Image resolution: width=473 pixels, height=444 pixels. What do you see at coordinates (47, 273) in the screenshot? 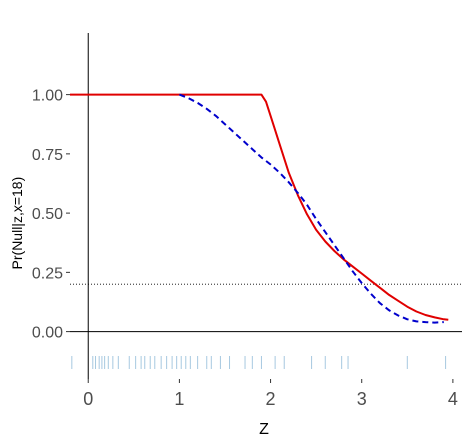
I see `y-tick-label: 0.25` at bounding box center [47, 273].